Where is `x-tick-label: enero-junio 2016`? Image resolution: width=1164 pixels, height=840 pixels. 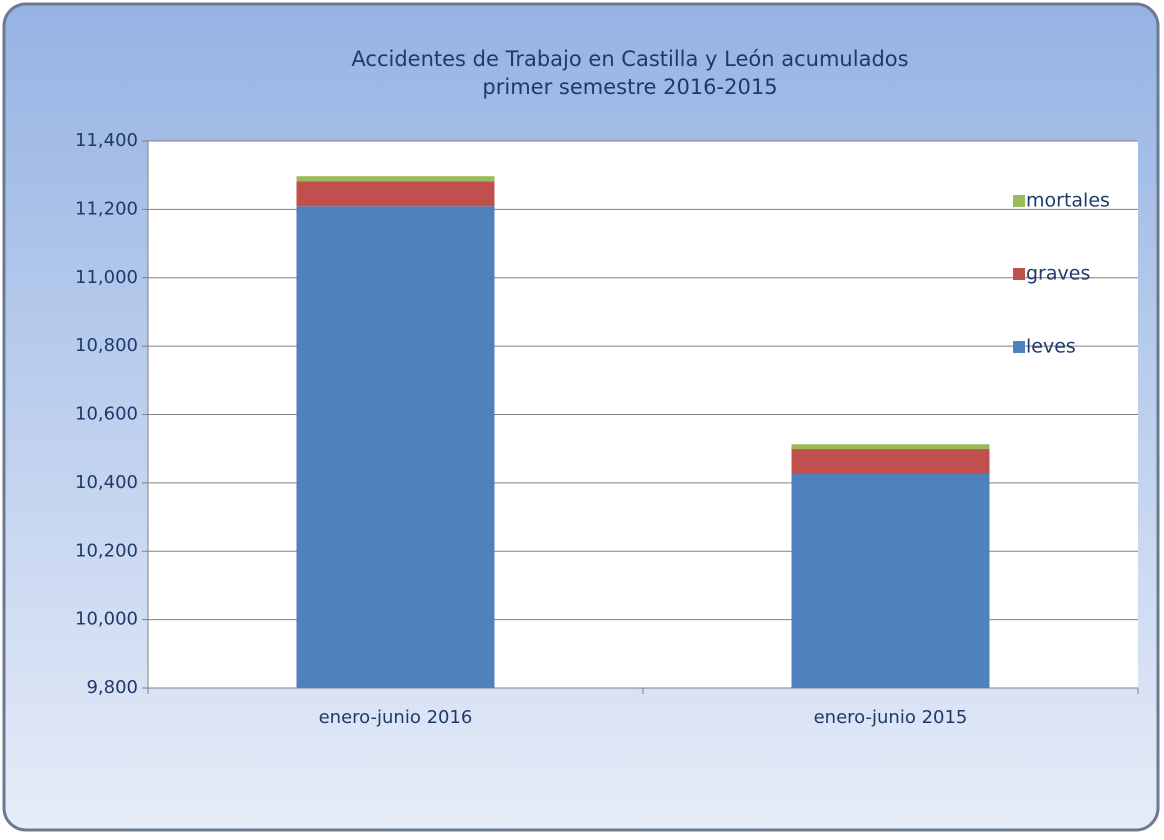 x-tick-label: enero-junio 2016 is located at coordinates (396, 717).